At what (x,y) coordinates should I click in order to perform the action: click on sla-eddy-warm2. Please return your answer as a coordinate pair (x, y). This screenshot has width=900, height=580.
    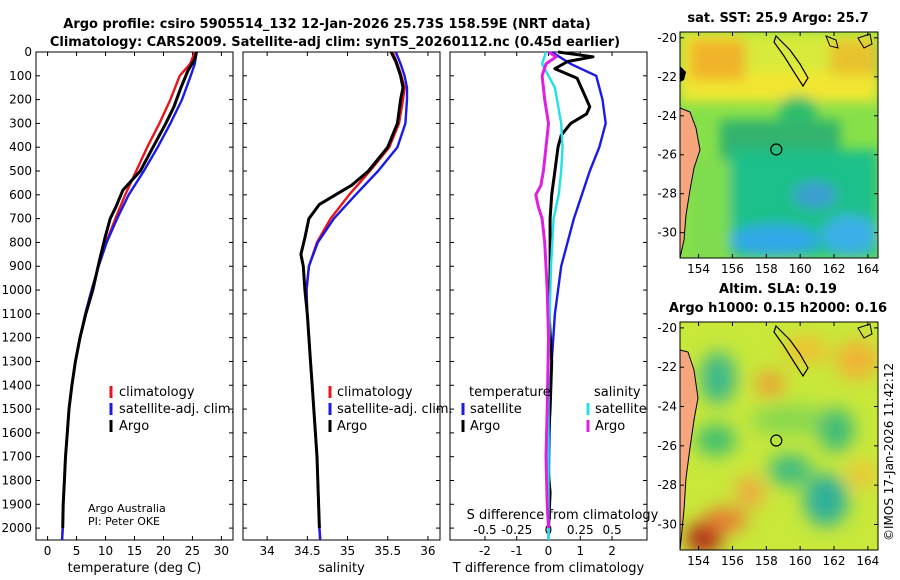
    Looking at the image, I should click on (770, 384).